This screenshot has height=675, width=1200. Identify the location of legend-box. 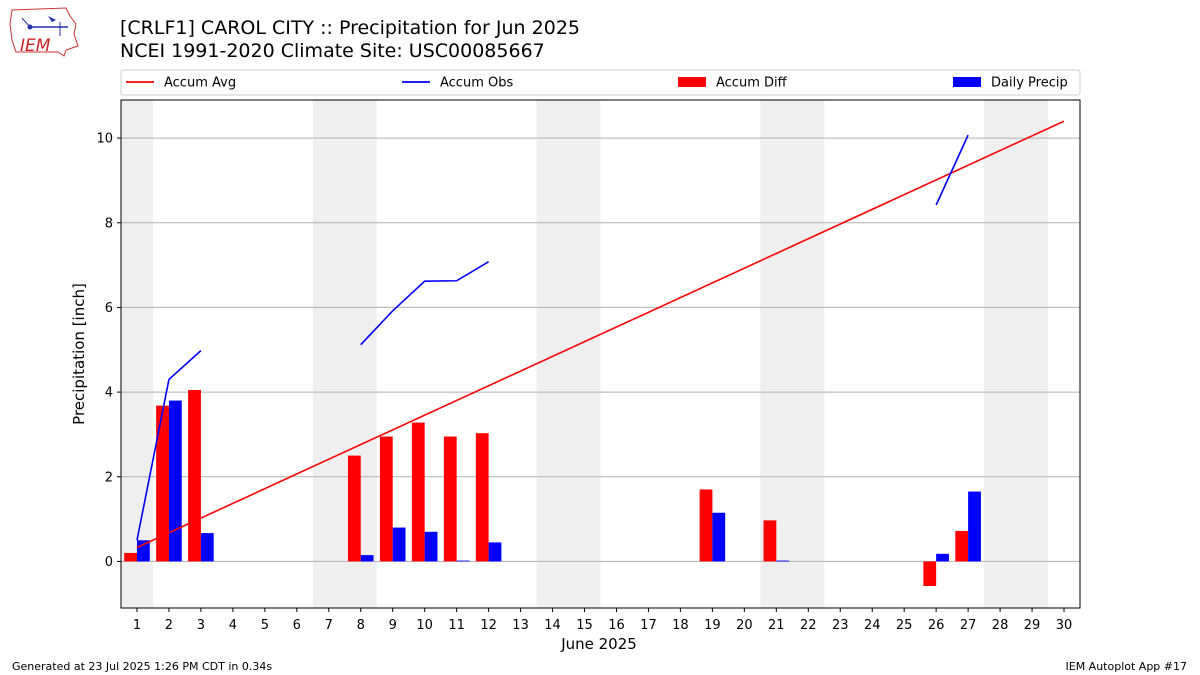
(600, 82).